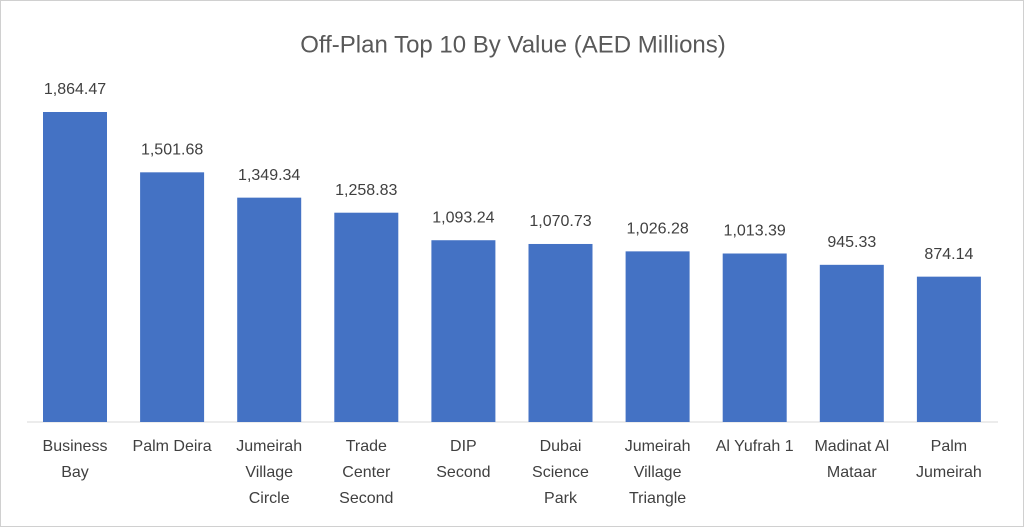 The height and width of the screenshot is (527, 1024). What do you see at coordinates (513, 44) in the screenshot?
I see `chart-title: Off-Plan Top 10 By Value (AED Millions)` at bounding box center [513, 44].